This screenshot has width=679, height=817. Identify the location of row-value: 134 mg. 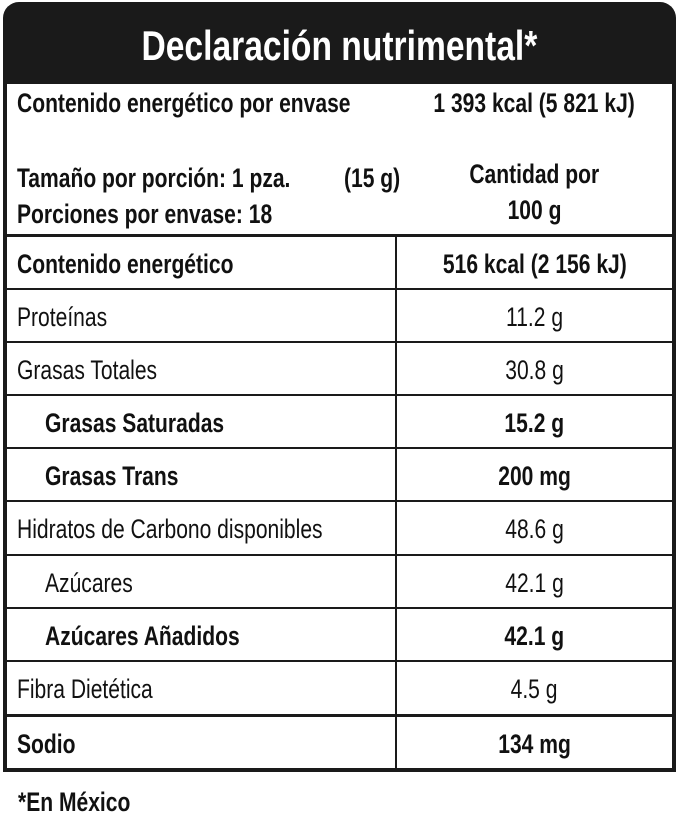
(534, 744).